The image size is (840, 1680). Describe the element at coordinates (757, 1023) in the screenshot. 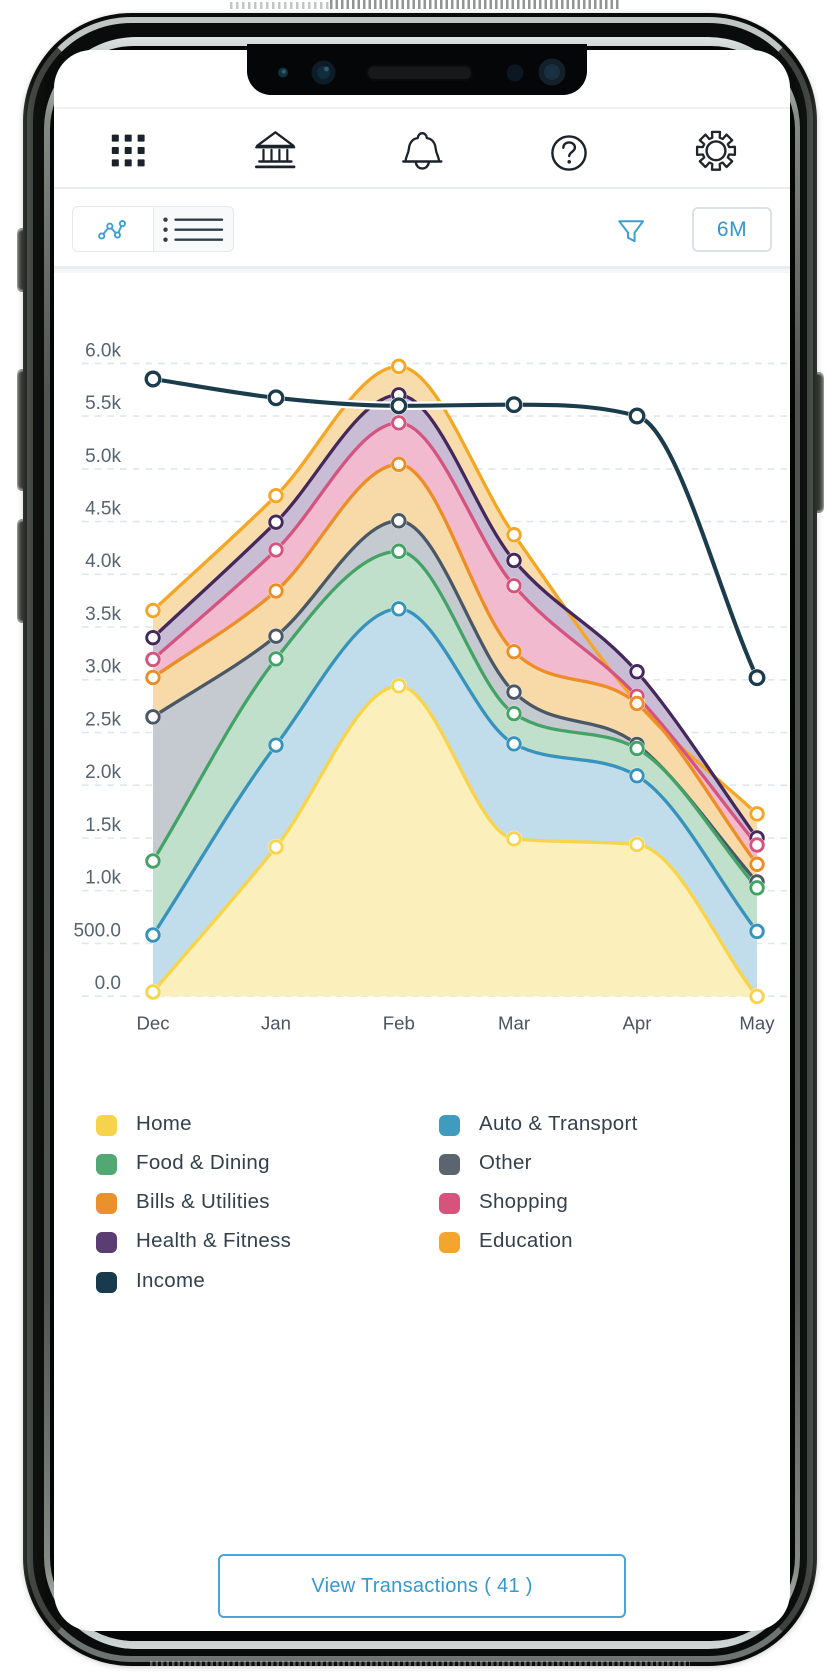

I see `svg-text: May` at that location.